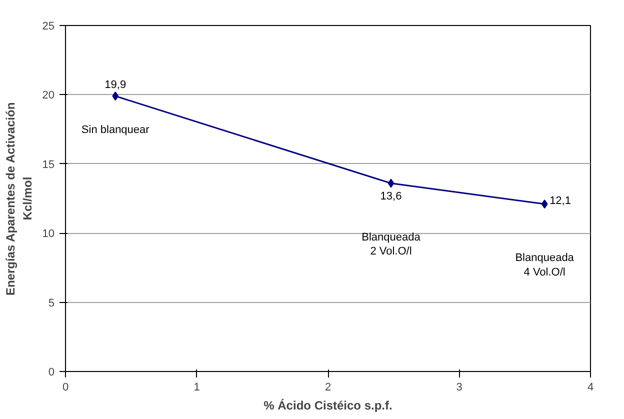  What do you see at coordinates (48, 164) in the screenshot?
I see `y-tick-label: 15` at bounding box center [48, 164].